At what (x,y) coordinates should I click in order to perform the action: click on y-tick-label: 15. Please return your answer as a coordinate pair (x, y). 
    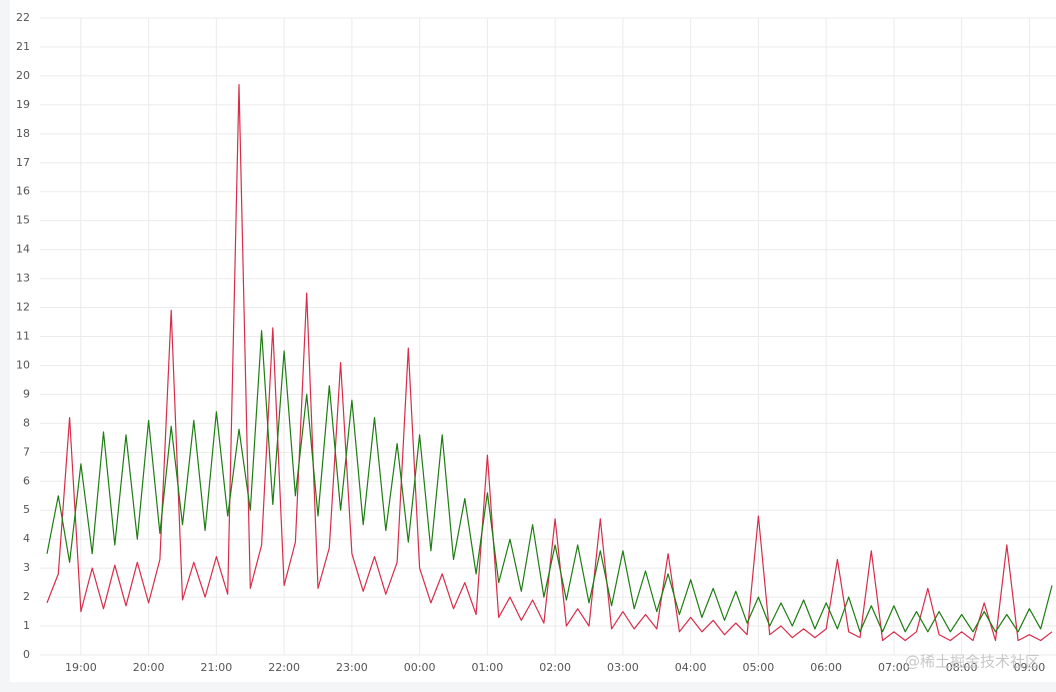
    Looking at the image, I should click on (23, 220).